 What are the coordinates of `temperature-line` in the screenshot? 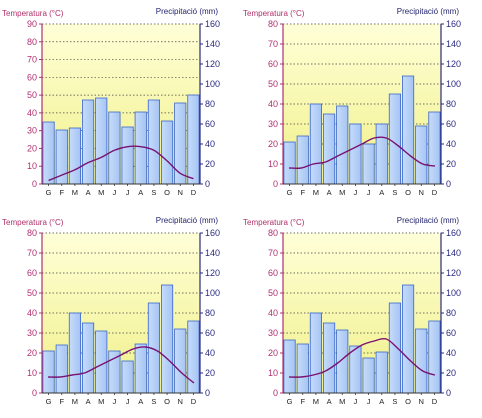 It's located at (362, 357).